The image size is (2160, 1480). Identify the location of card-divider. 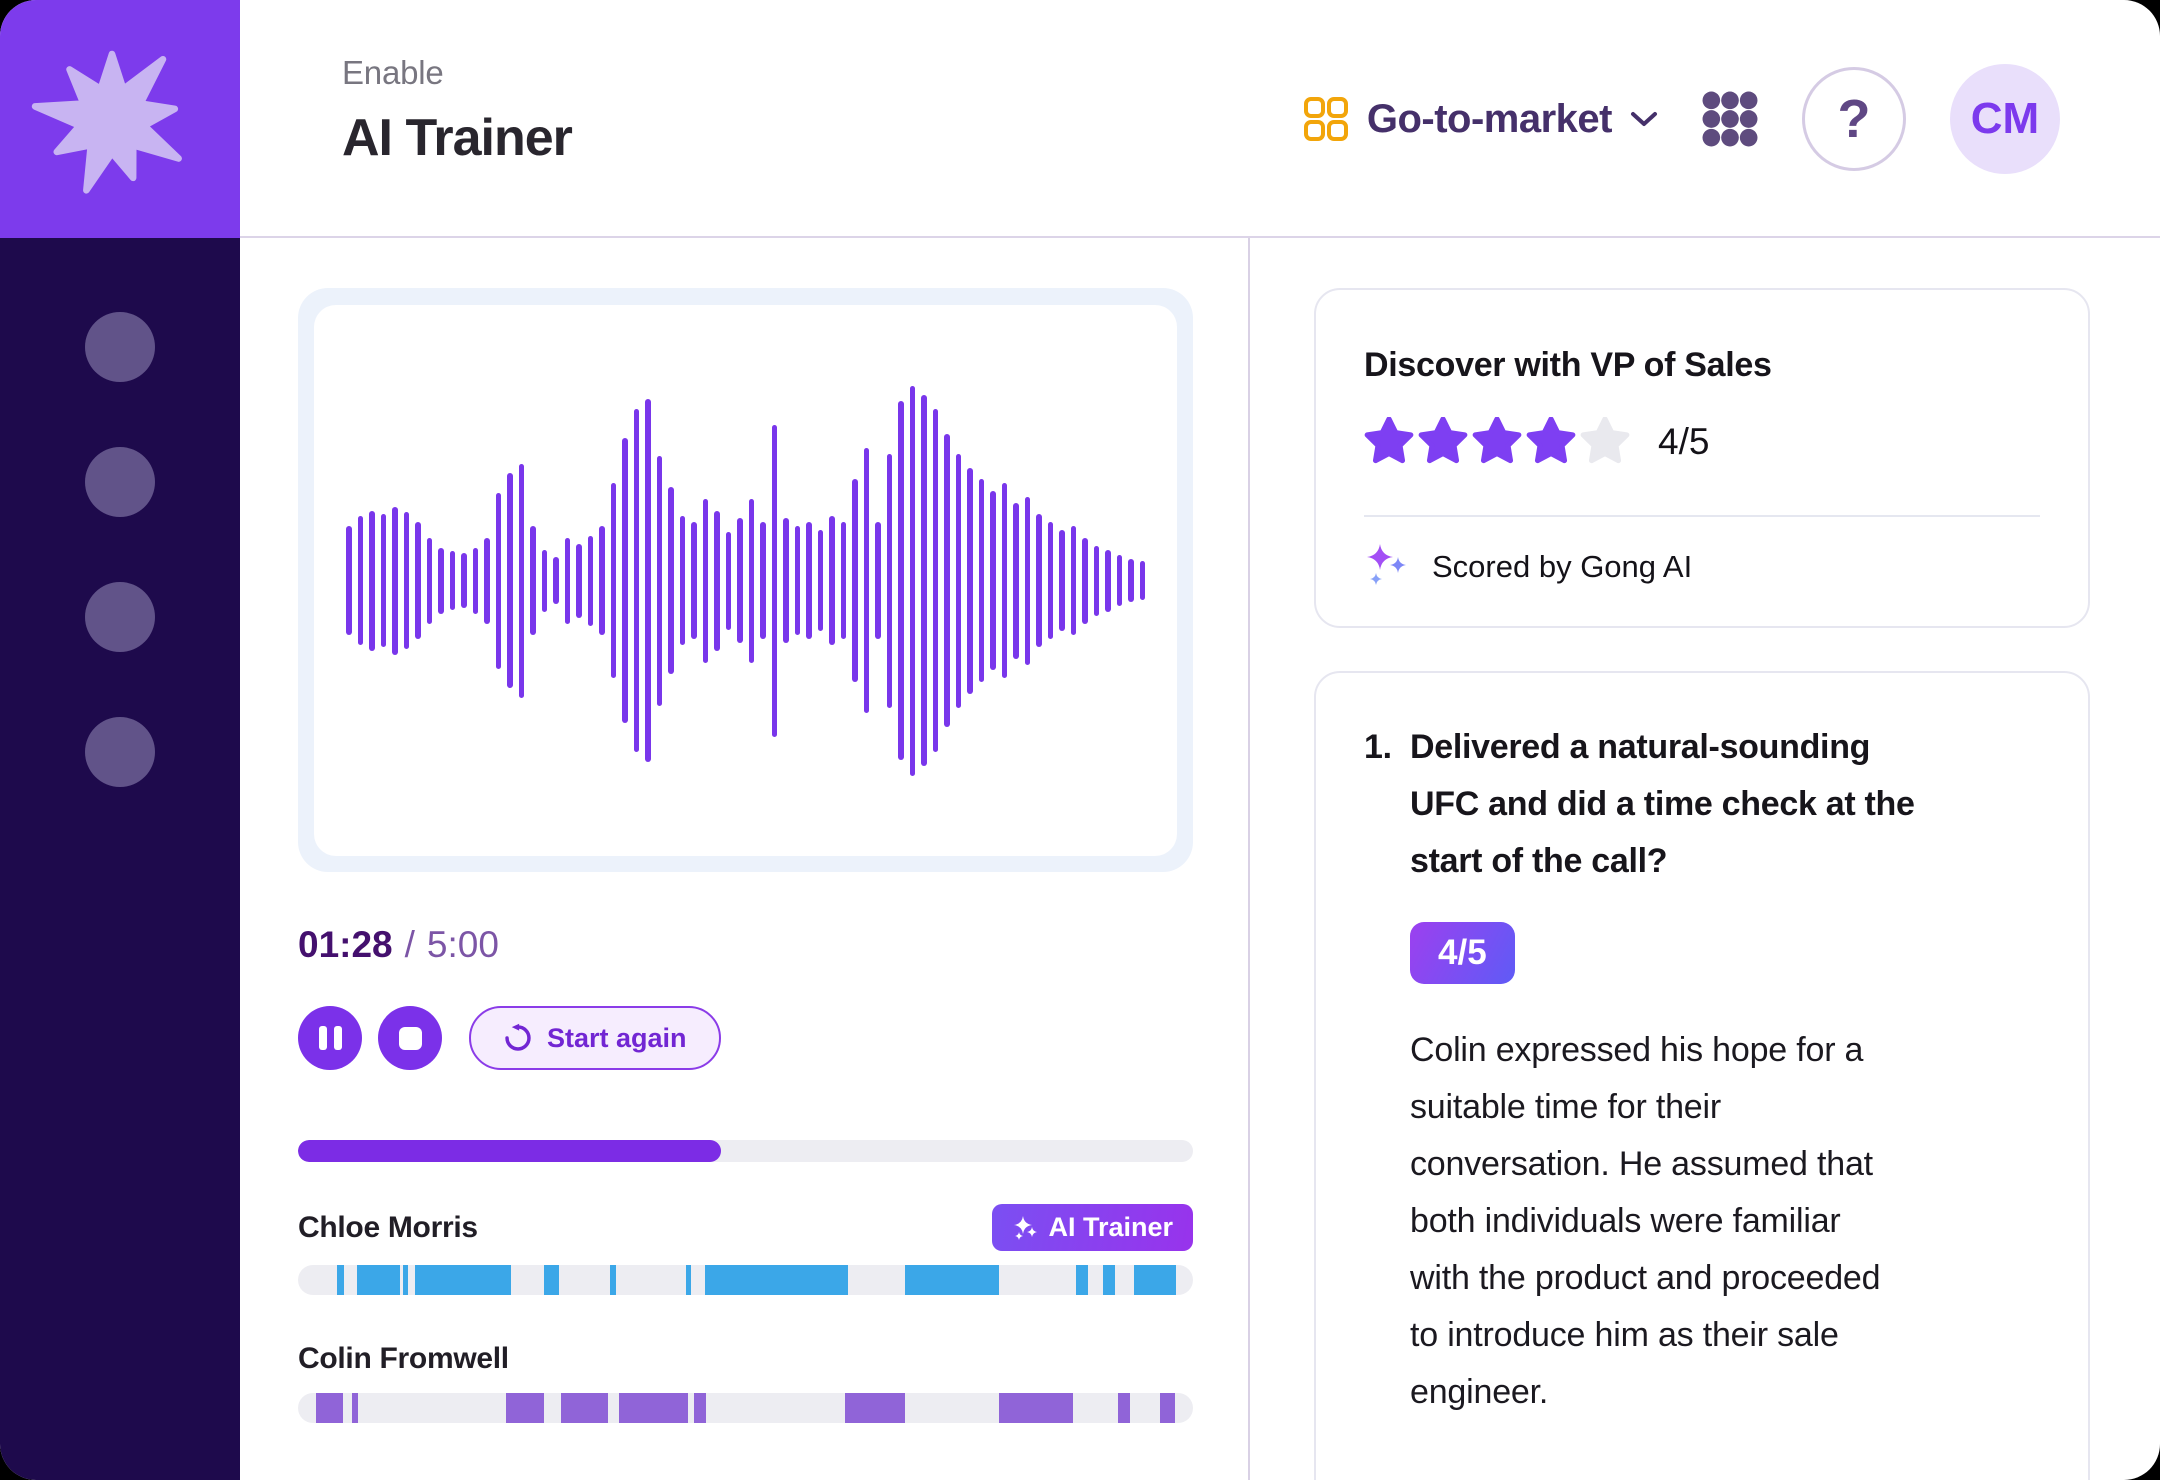
(1702, 516).